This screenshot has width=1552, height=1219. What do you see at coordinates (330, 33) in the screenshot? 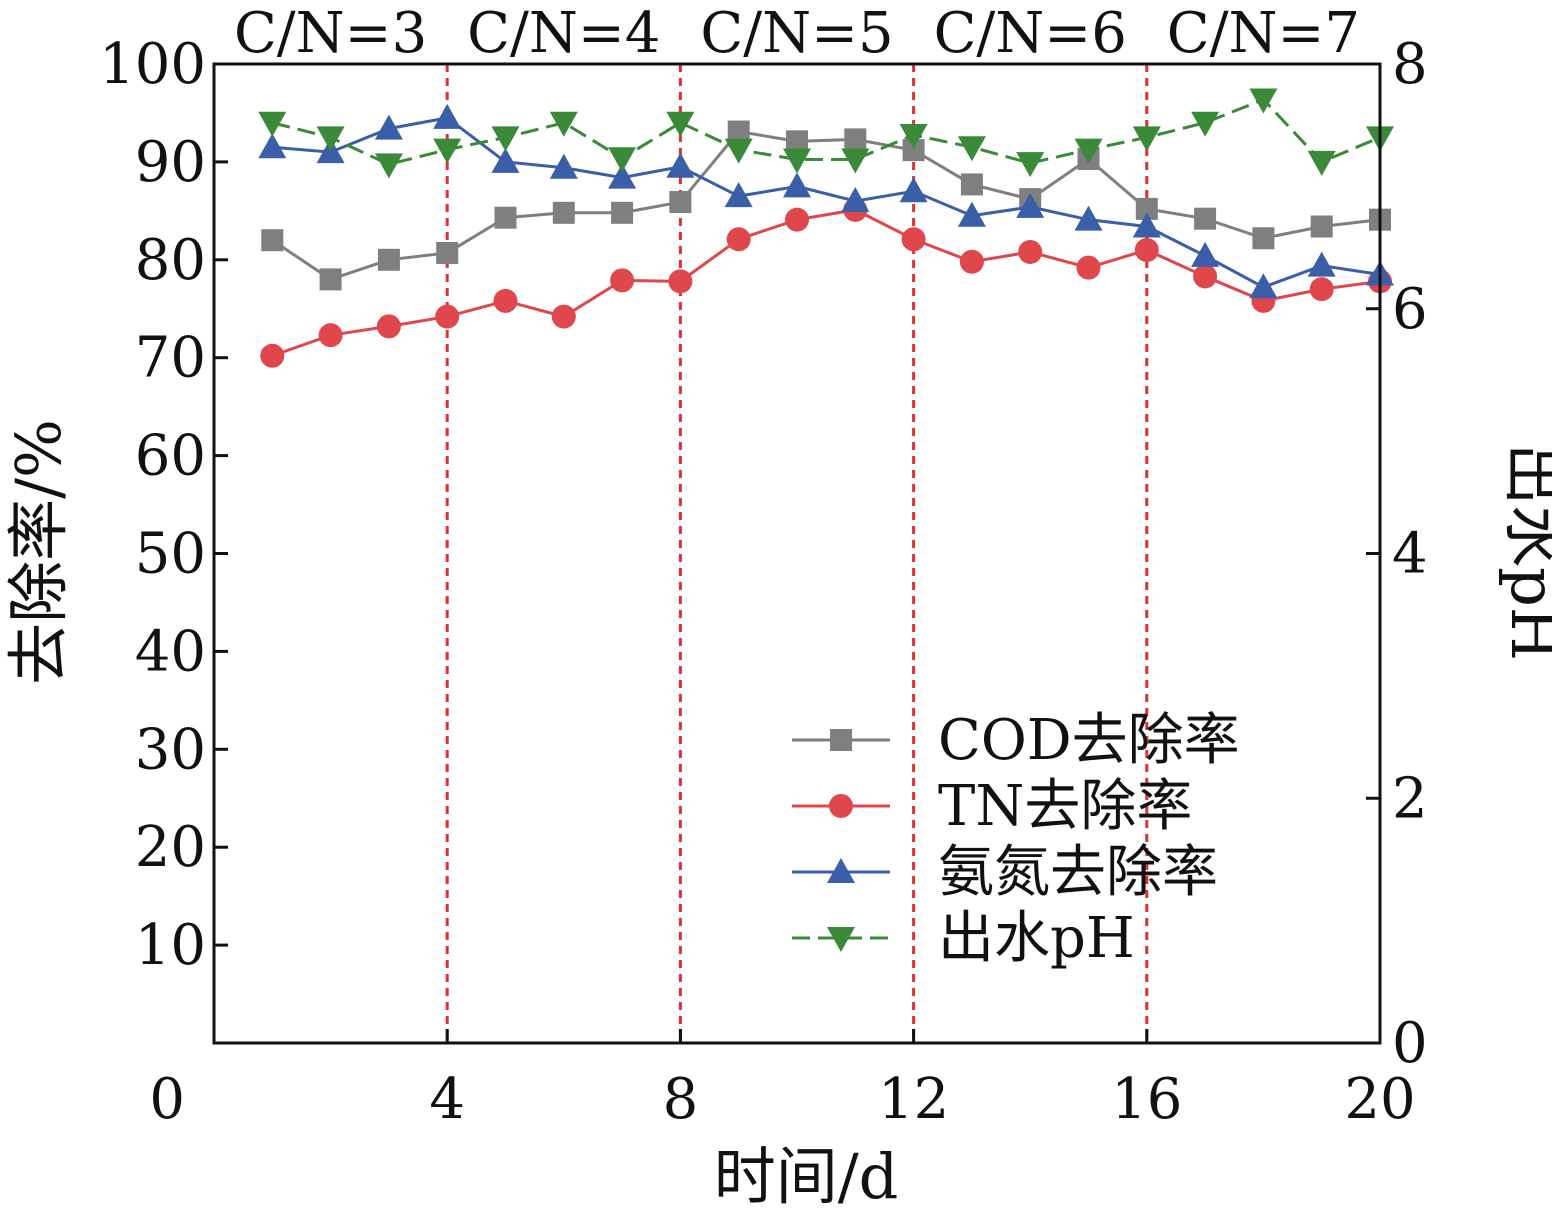
I see `phase-label: C/N=3` at bounding box center [330, 33].